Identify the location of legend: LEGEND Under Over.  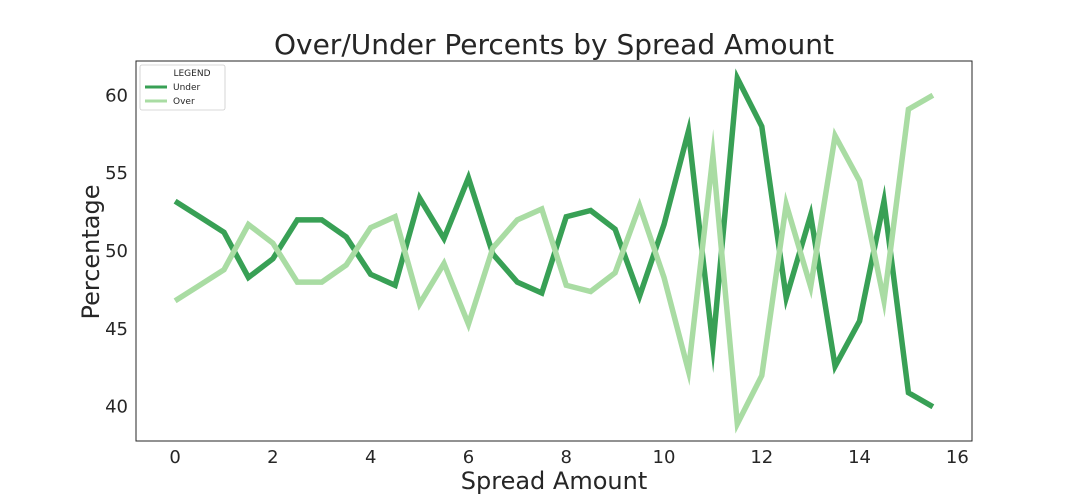
(182, 87).